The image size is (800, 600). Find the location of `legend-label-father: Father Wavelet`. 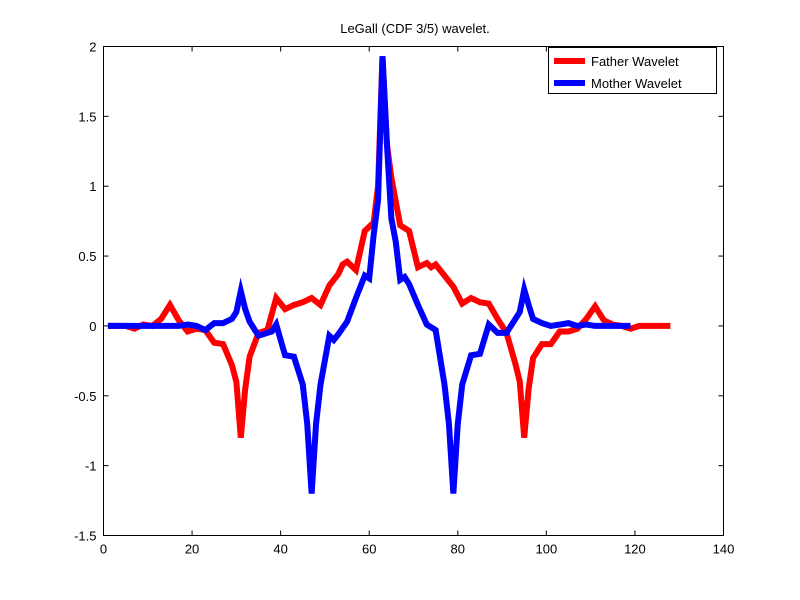

legend-label-father: Father Wavelet is located at coordinates (635, 61).